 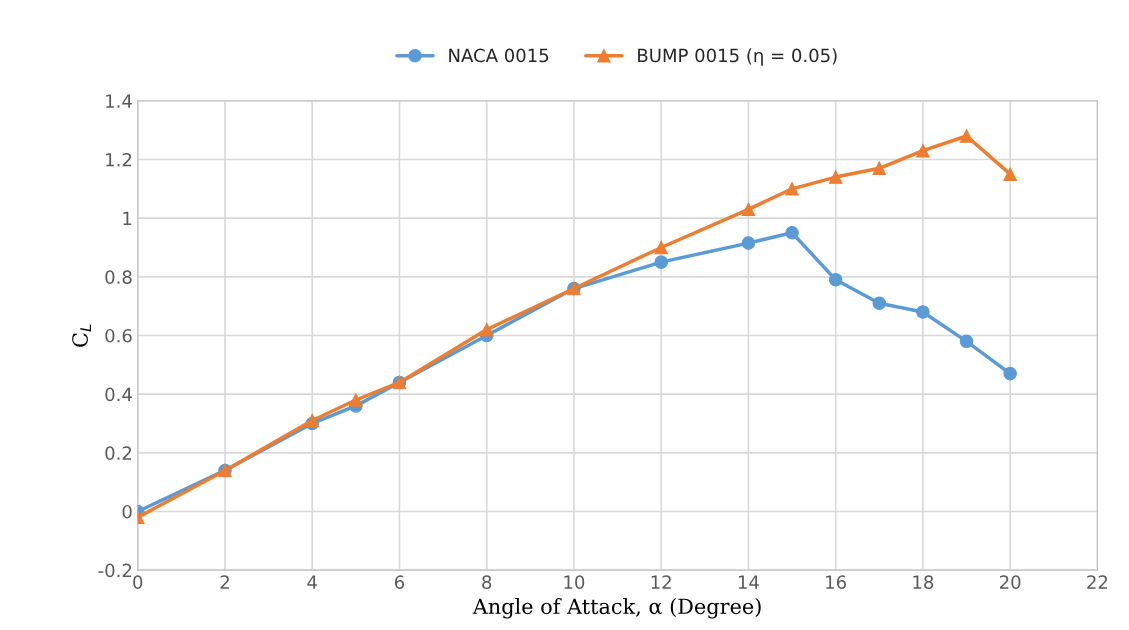 I want to click on y-tick-label: 0.4, so click(x=118, y=394).